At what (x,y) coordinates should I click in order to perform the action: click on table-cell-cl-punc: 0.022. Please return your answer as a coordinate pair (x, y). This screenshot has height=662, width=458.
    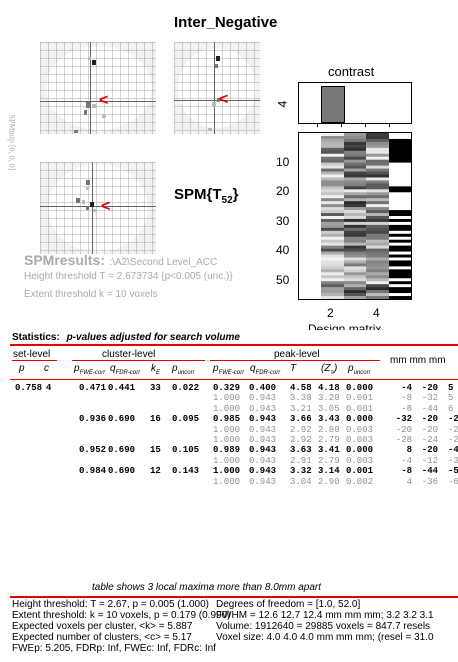
    Looking at the image, I should click on (186, 388).